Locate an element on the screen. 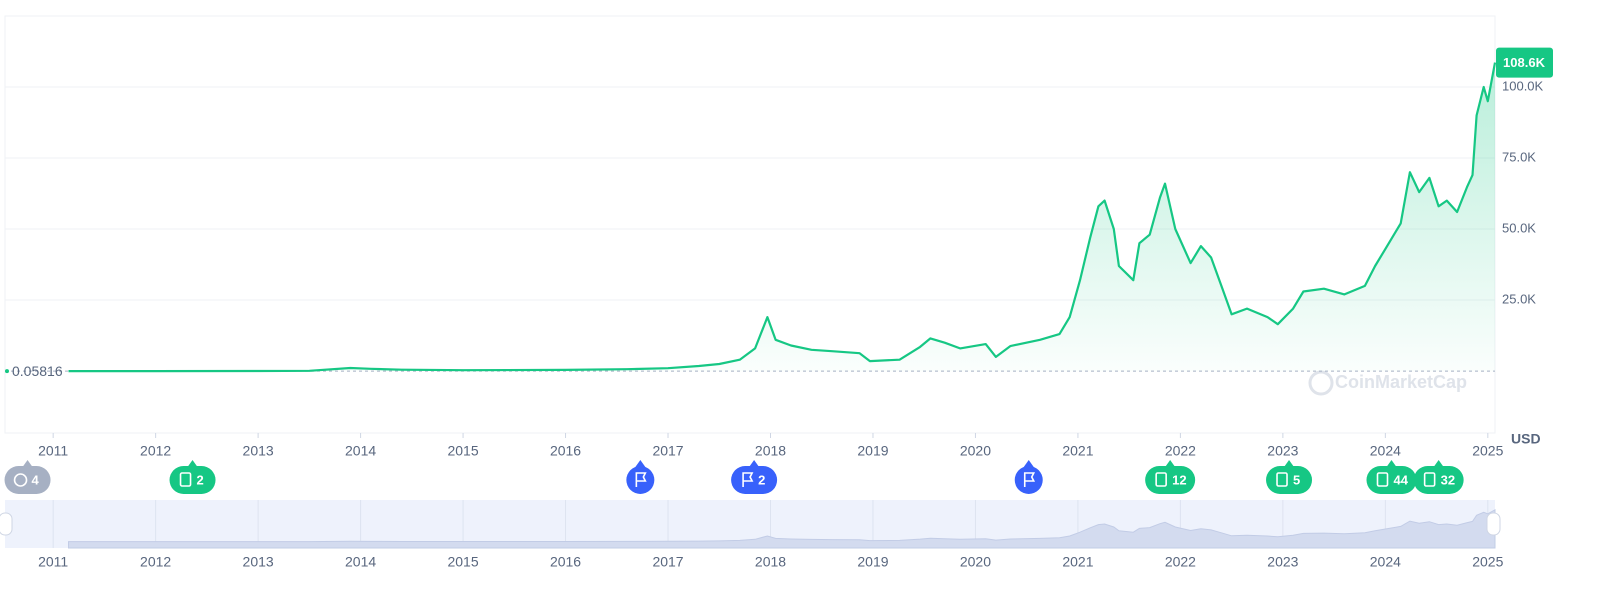 The height and width of the screenshot is (598, 1600). navigator-tick-label: 2016 is located at coordinates (565, 562).